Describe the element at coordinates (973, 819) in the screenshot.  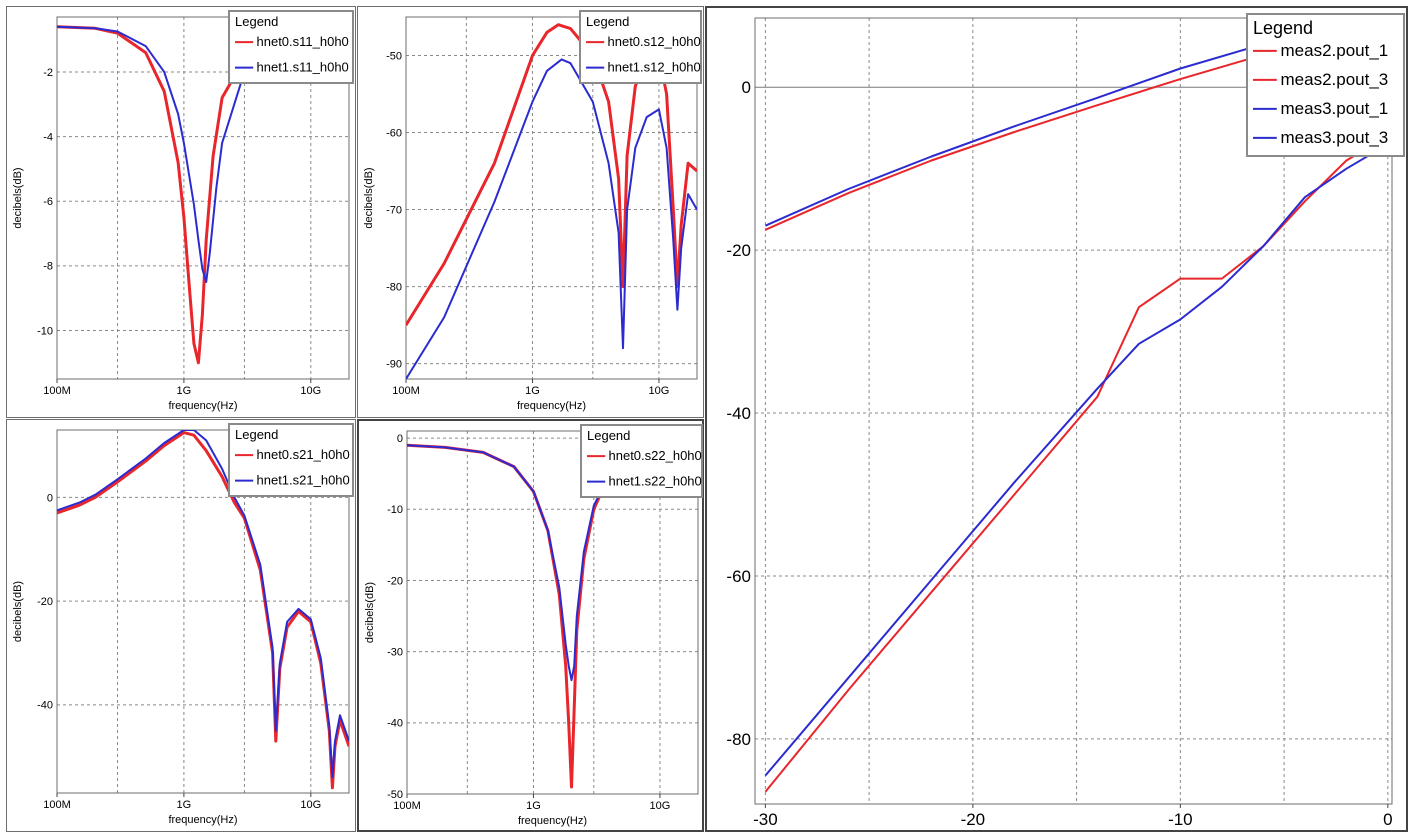
I see `x-tick-label: -20` at that location.